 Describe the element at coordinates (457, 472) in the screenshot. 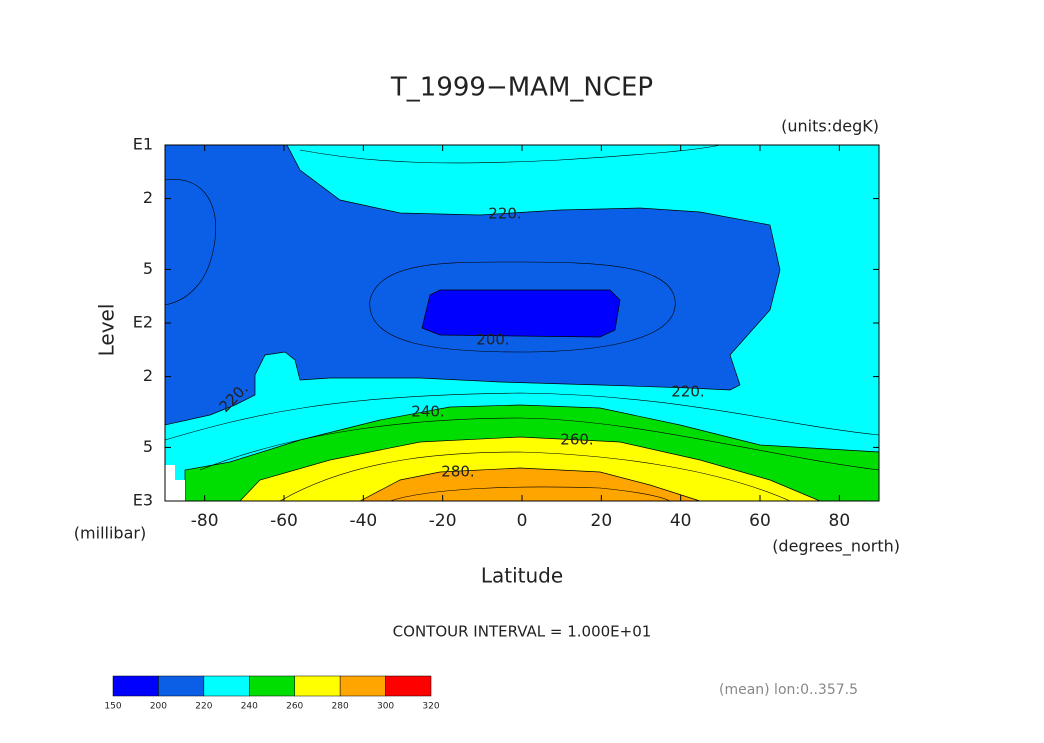

I see `contour-label: 280.` at that location.